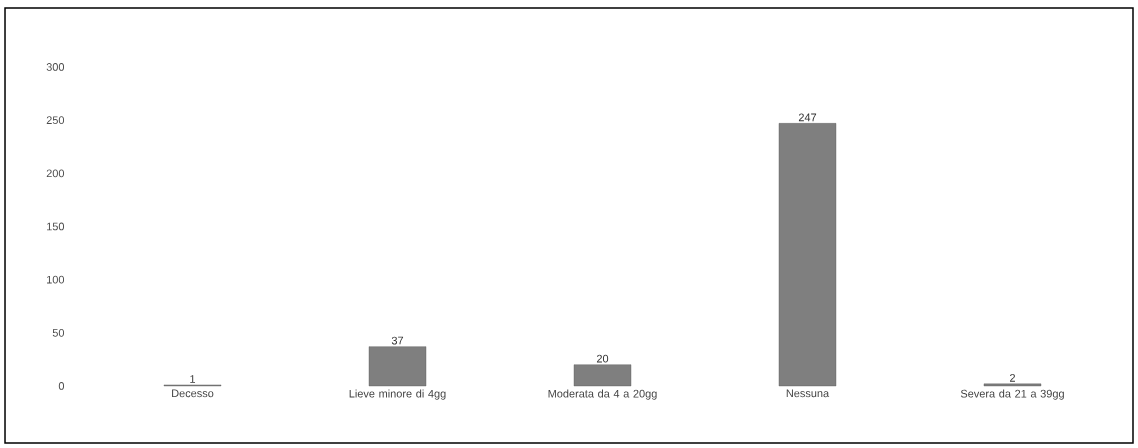 This screenshot has height=448, width=1138. What do you see at coordinates (58, 332) in the screenshot?
I see `y-tick-label: 50` at bounding box center [58, 332].